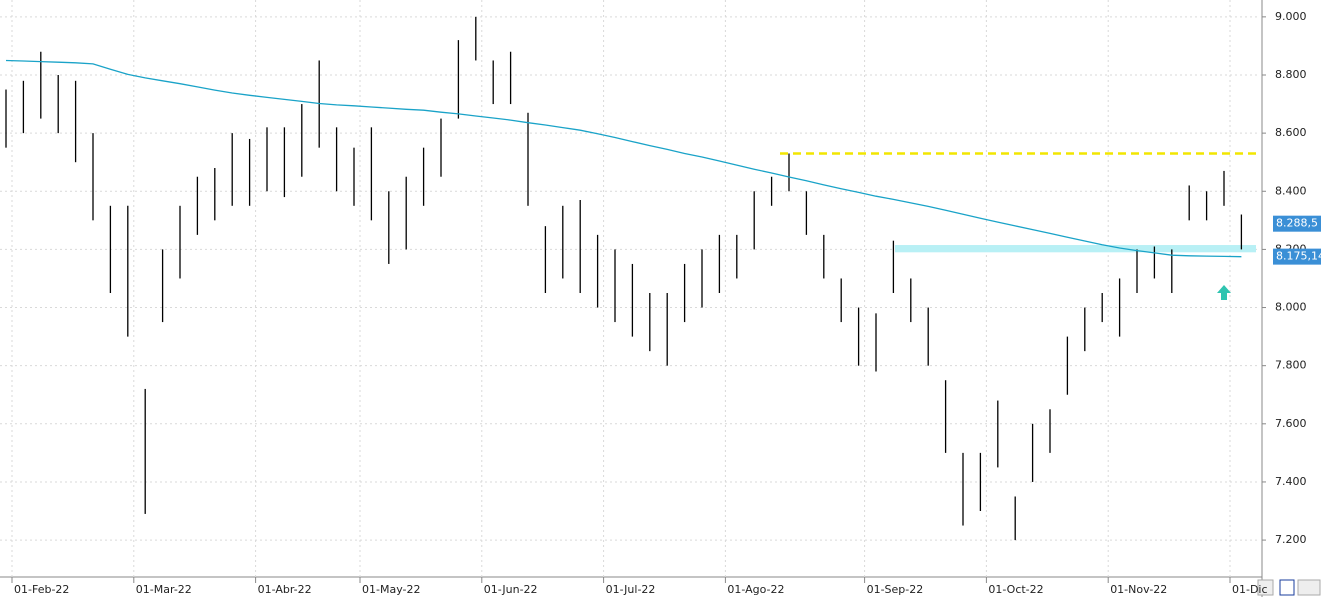  What do you see at coordinates (391, 589) in the screenshot?
I see `x-tick-label: 01-May-22` at bounding box center [391, 589].